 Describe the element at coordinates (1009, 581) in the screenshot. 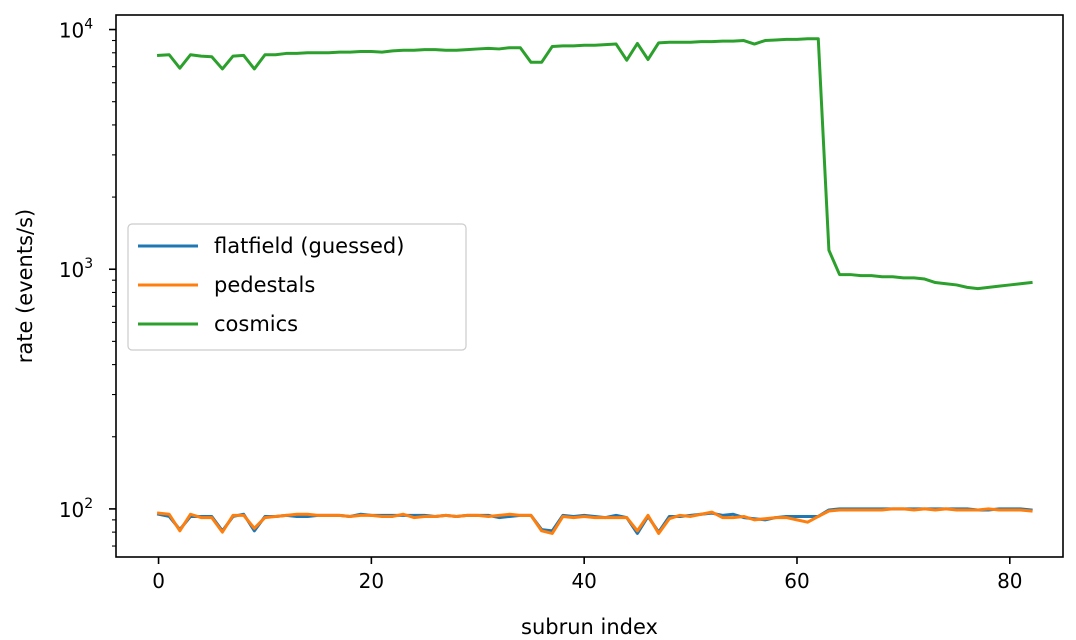

I see `x-tick-label: 80` at that location.